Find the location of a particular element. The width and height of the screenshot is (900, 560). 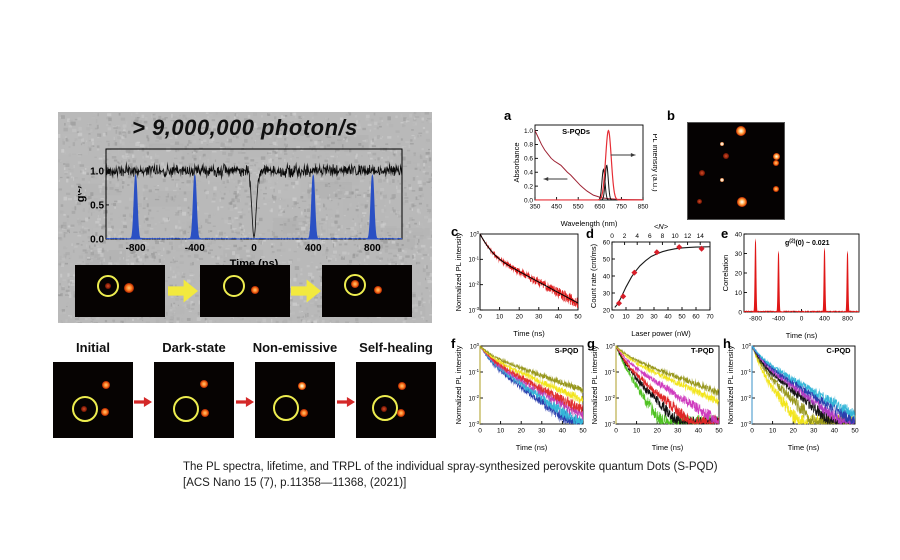

sequence-label-dark-state: Dark-state is located at coordinates (194, 347).